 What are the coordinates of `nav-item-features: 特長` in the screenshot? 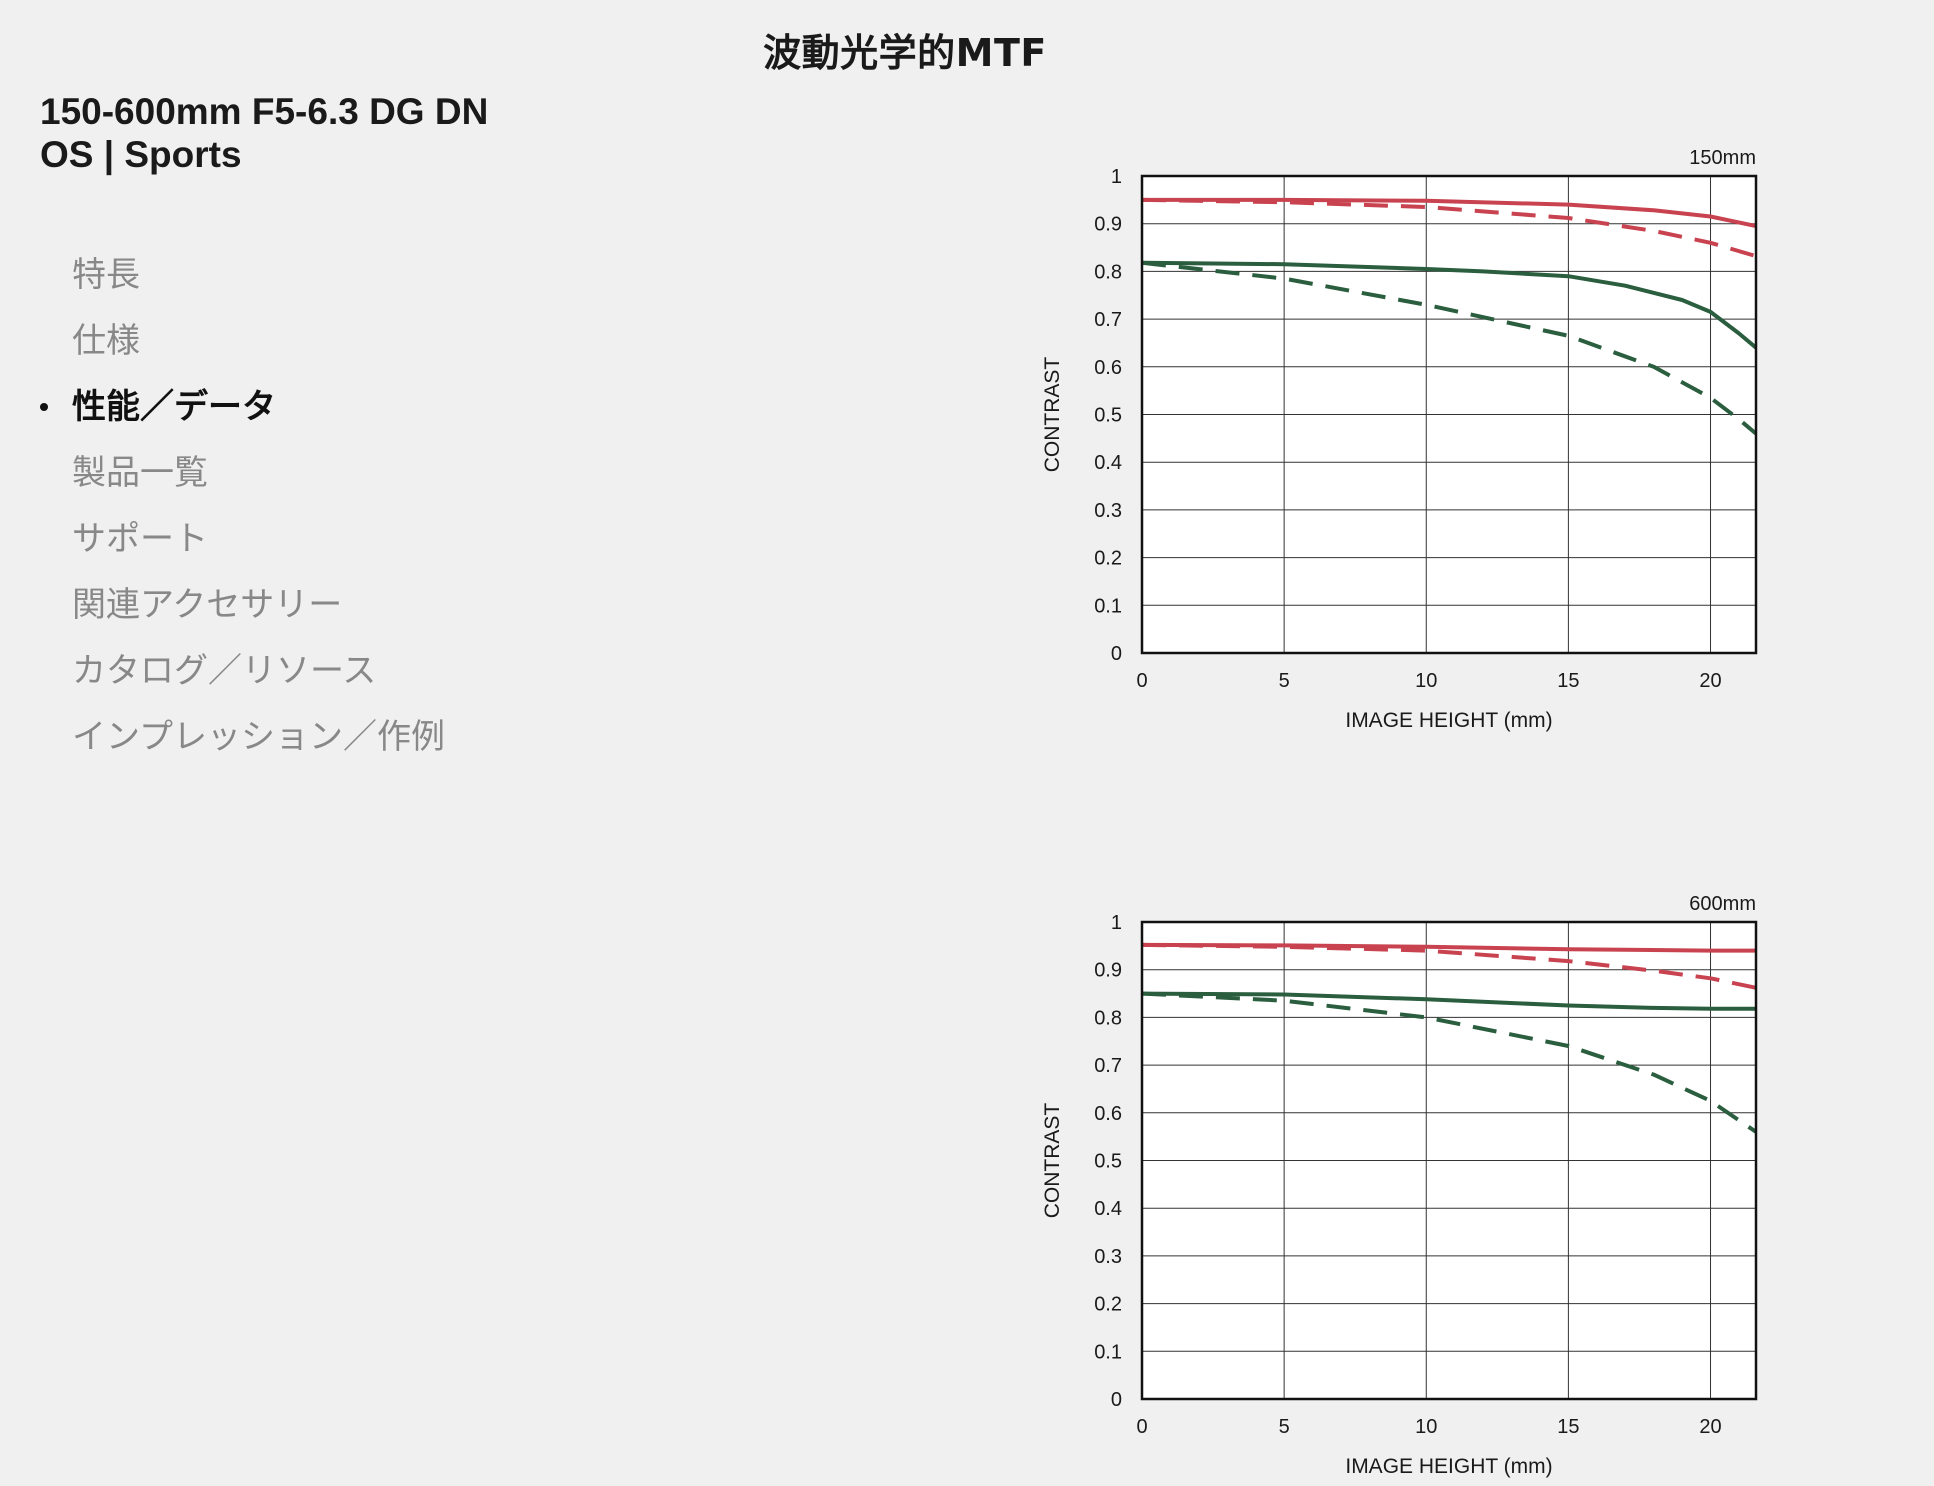 It's located at (222, 278).